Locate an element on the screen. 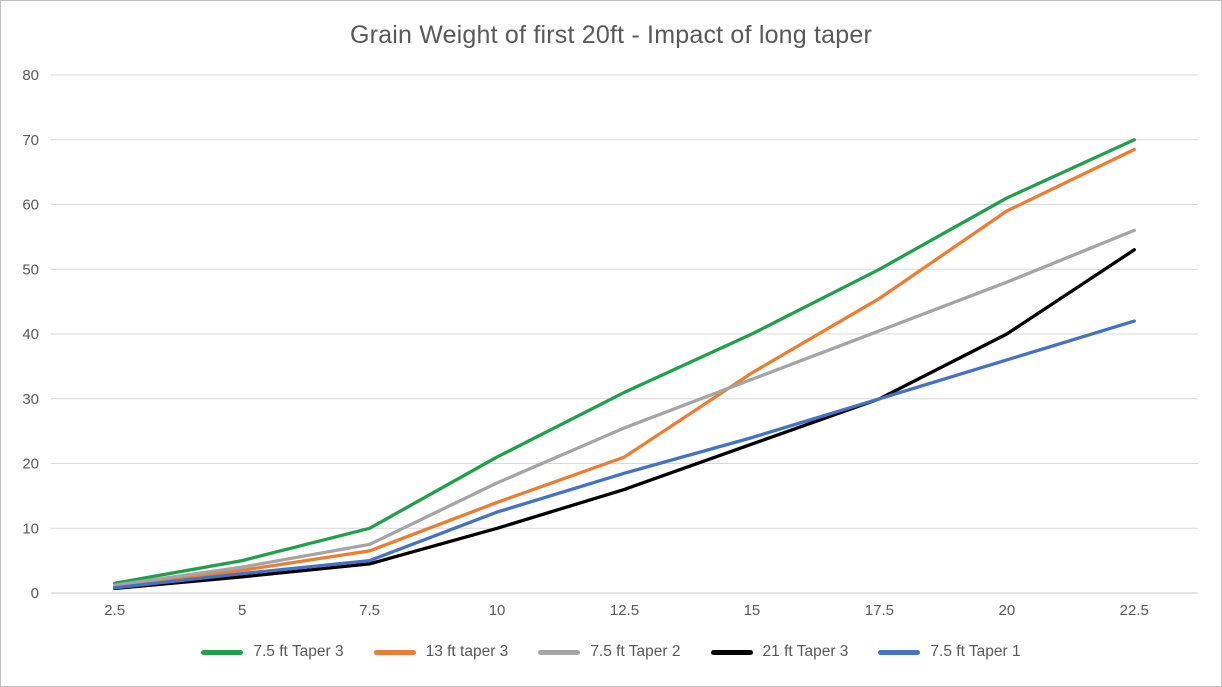 The height and width of the screenshot is (687, 1222). legend-item-7-5-ft-taper-2: 7.5 ft Taper 2 is located at coordinates (609, 652).